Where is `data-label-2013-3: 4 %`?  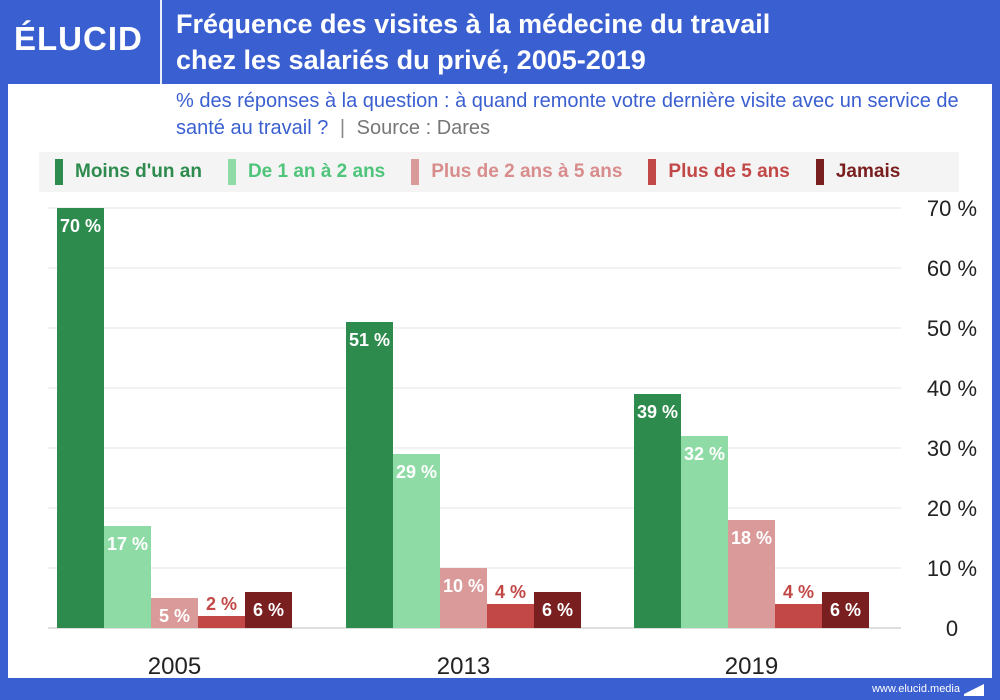 data-label-2013-3: 4 % is located at coordinates (510, 592).